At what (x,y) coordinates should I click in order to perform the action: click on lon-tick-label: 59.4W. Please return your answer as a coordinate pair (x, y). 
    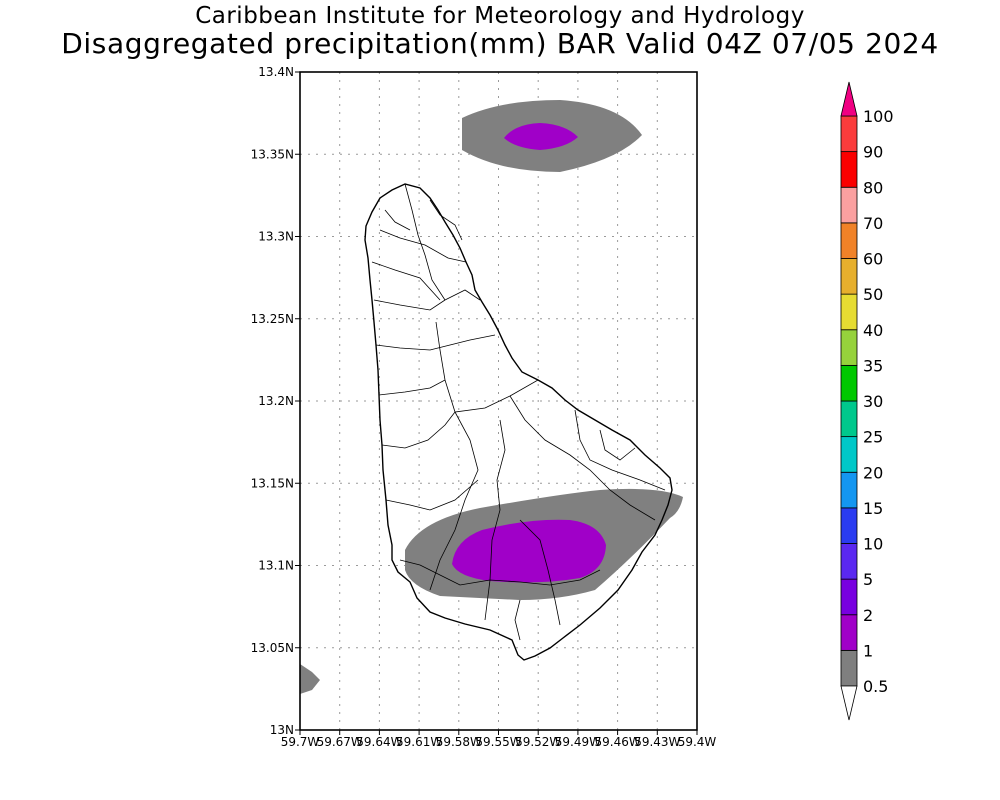
    Looking at the image, I should click on (697, 742).